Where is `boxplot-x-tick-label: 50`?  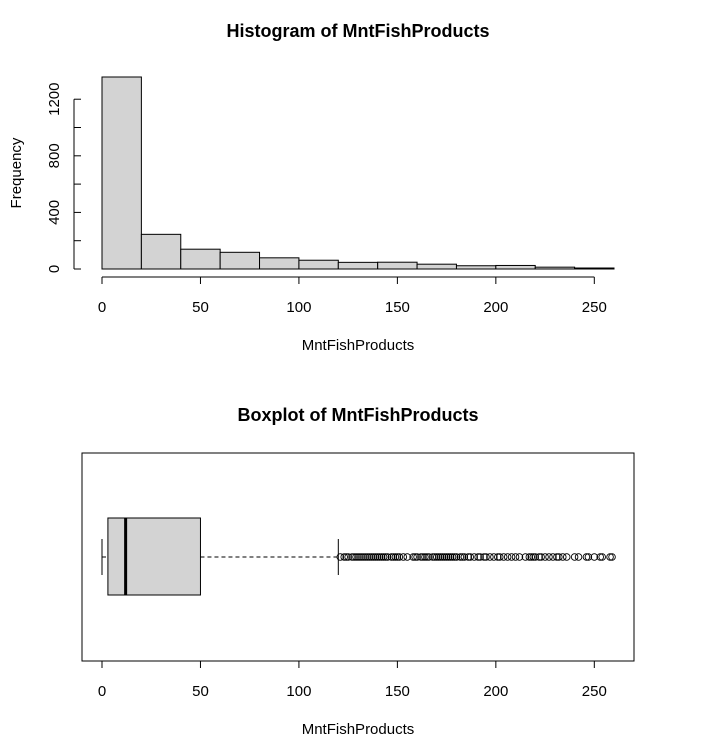 boxplot-x-tick-label: 50 is located at coordinates (200, 691).